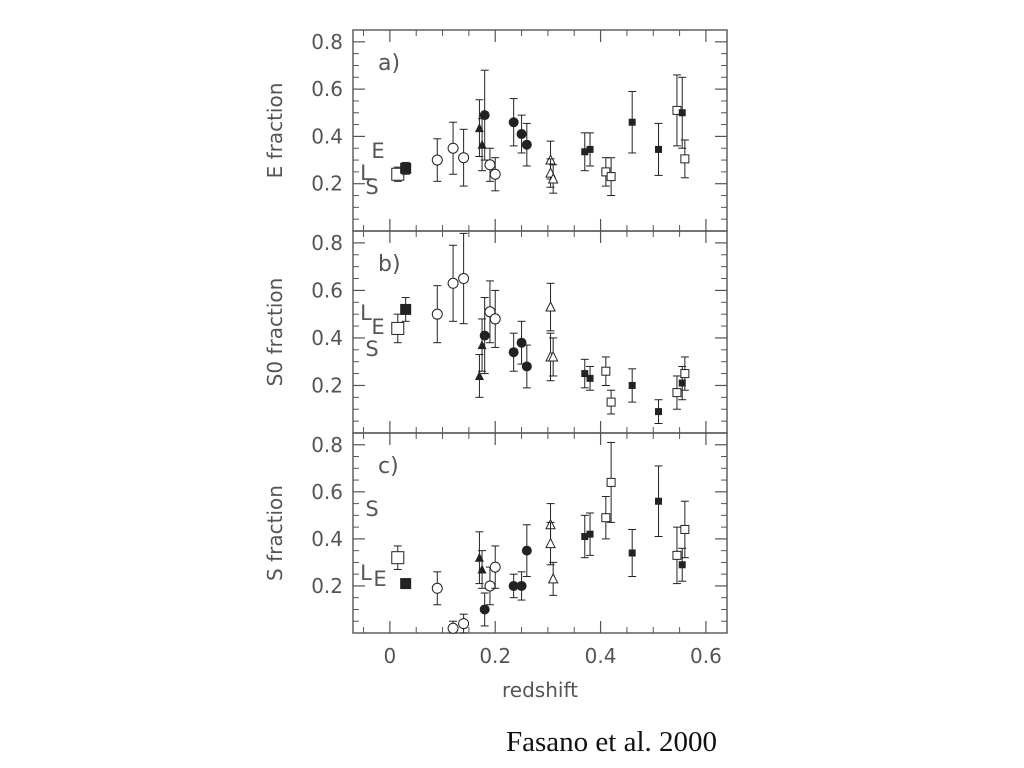 The width and height of the screenshot is (1024, 768). Describe the element at coordinates (275, 533) in the screenshot. I see `y-axis-title: S fraction` at that location.